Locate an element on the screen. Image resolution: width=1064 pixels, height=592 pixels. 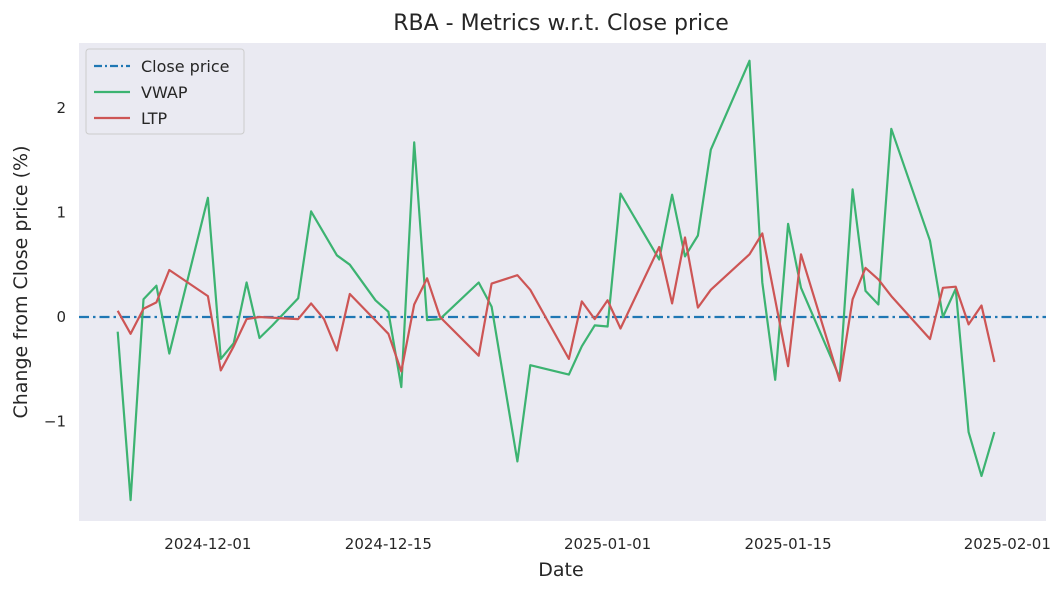
y-tick-label: 2 is located at coordinates (61, 108).